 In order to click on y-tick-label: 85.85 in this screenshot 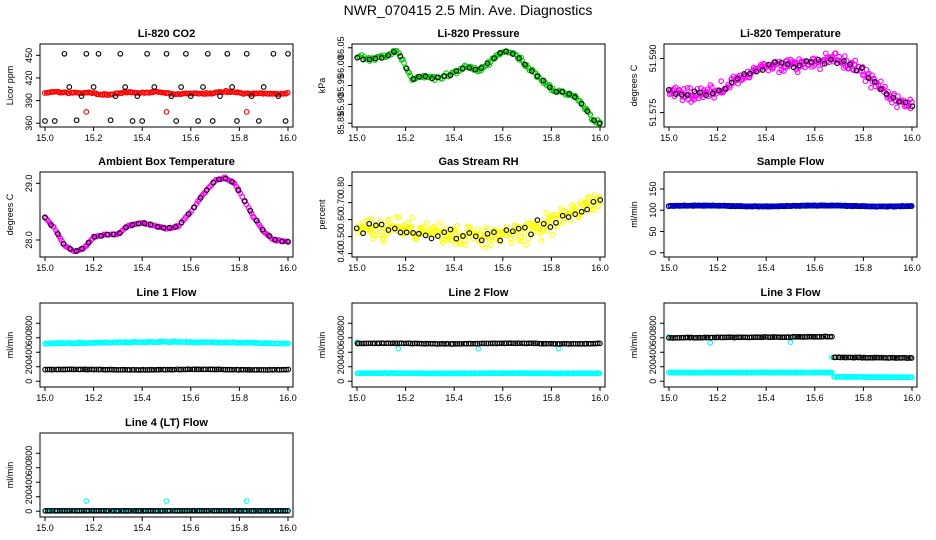, I will do `click(341, 123)`.